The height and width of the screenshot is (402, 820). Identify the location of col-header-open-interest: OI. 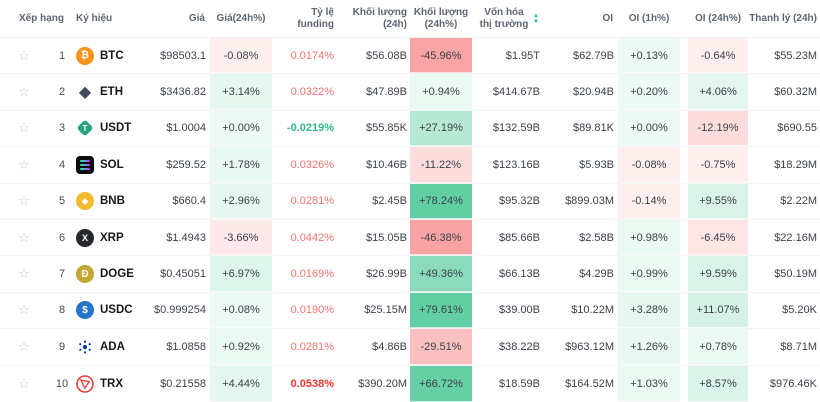
(607, 18).